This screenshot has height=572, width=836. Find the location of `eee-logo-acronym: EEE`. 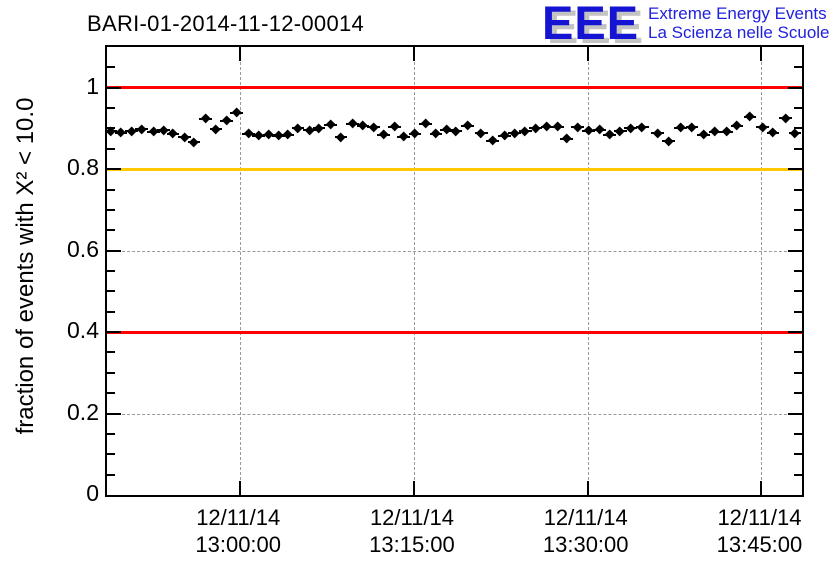

eee-logo-acronym: EEE is located at coordinates (591, 24).